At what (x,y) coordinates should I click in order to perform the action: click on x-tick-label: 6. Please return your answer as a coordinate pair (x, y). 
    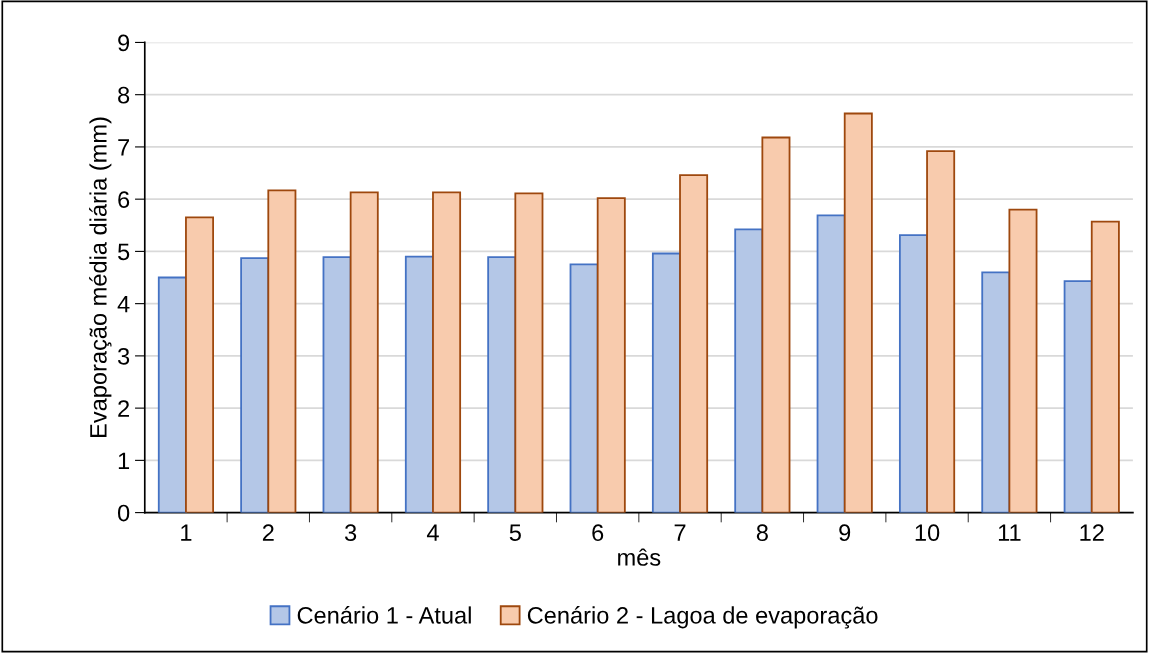
    Looking at the image, I should click on (598, 533).